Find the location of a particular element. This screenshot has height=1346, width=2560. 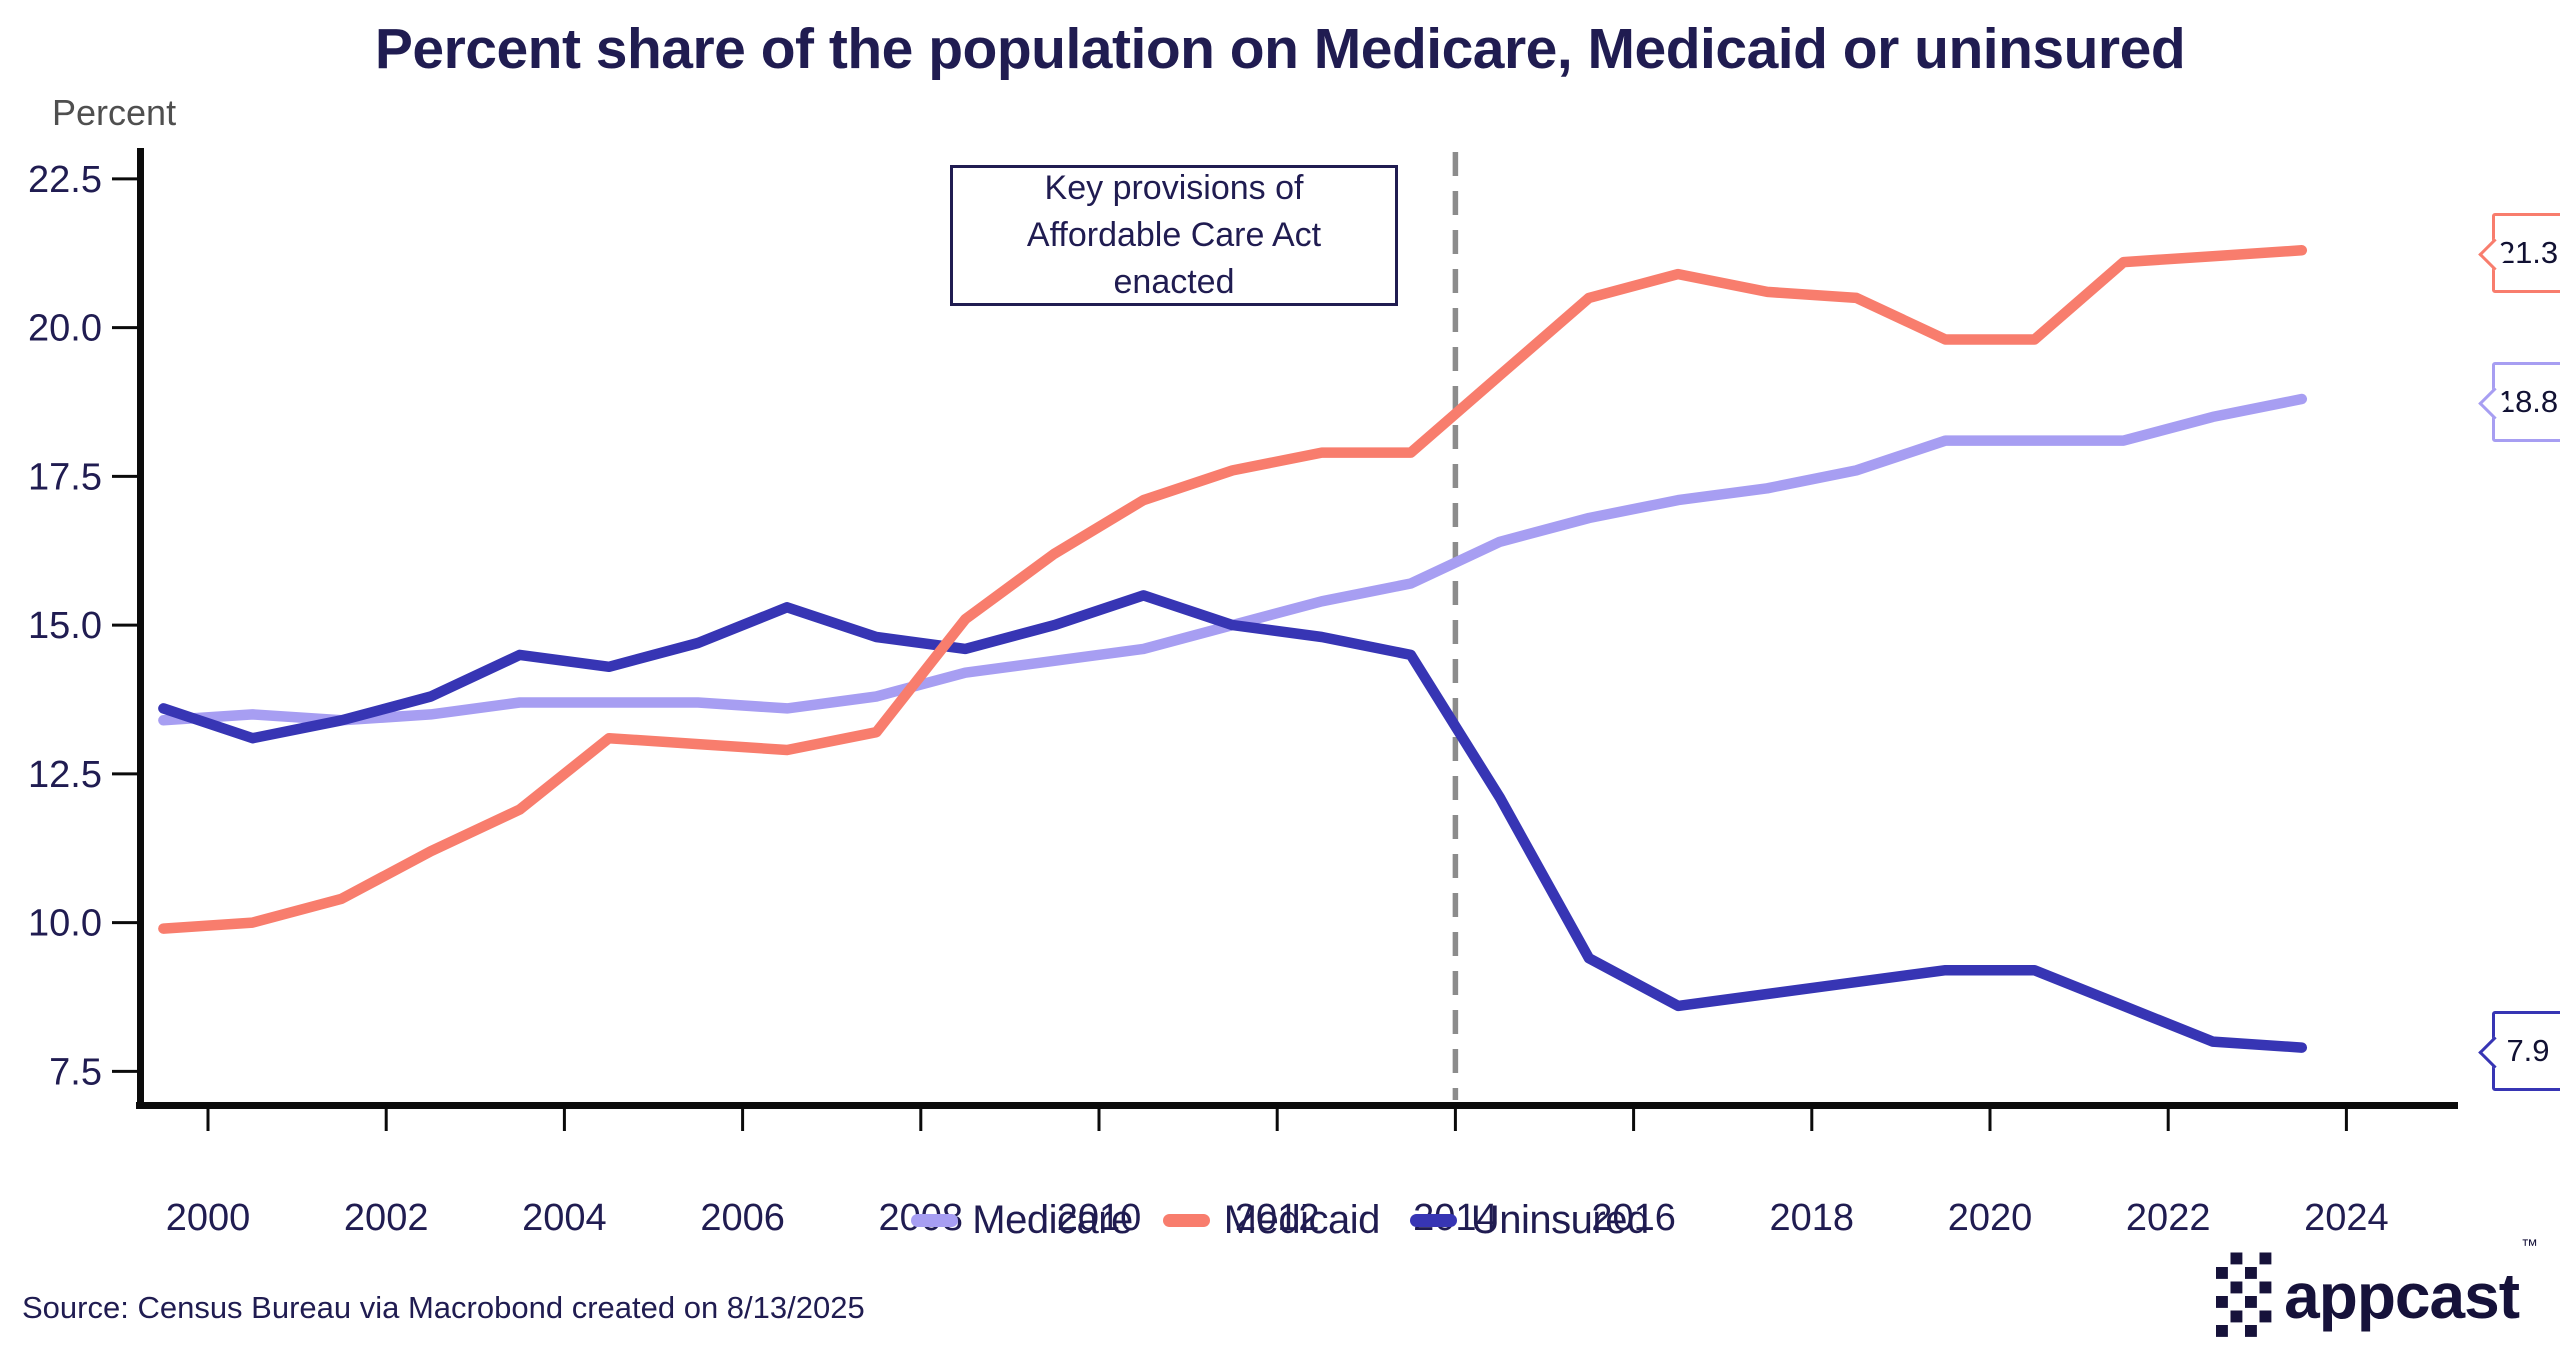

y-axis-label: Percent is located at coordinates (114, 112).